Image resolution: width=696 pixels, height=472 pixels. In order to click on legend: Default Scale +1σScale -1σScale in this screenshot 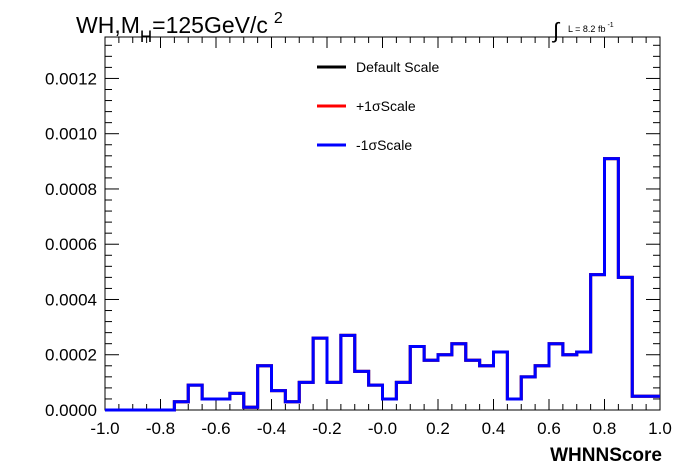, I will do `click(378, 106)`.